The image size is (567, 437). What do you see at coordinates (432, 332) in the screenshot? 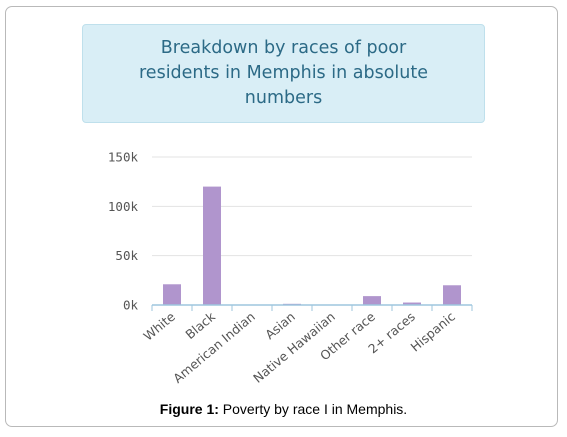
I see `x-tick-label: Hispanic` at bounding box center [432, 332].